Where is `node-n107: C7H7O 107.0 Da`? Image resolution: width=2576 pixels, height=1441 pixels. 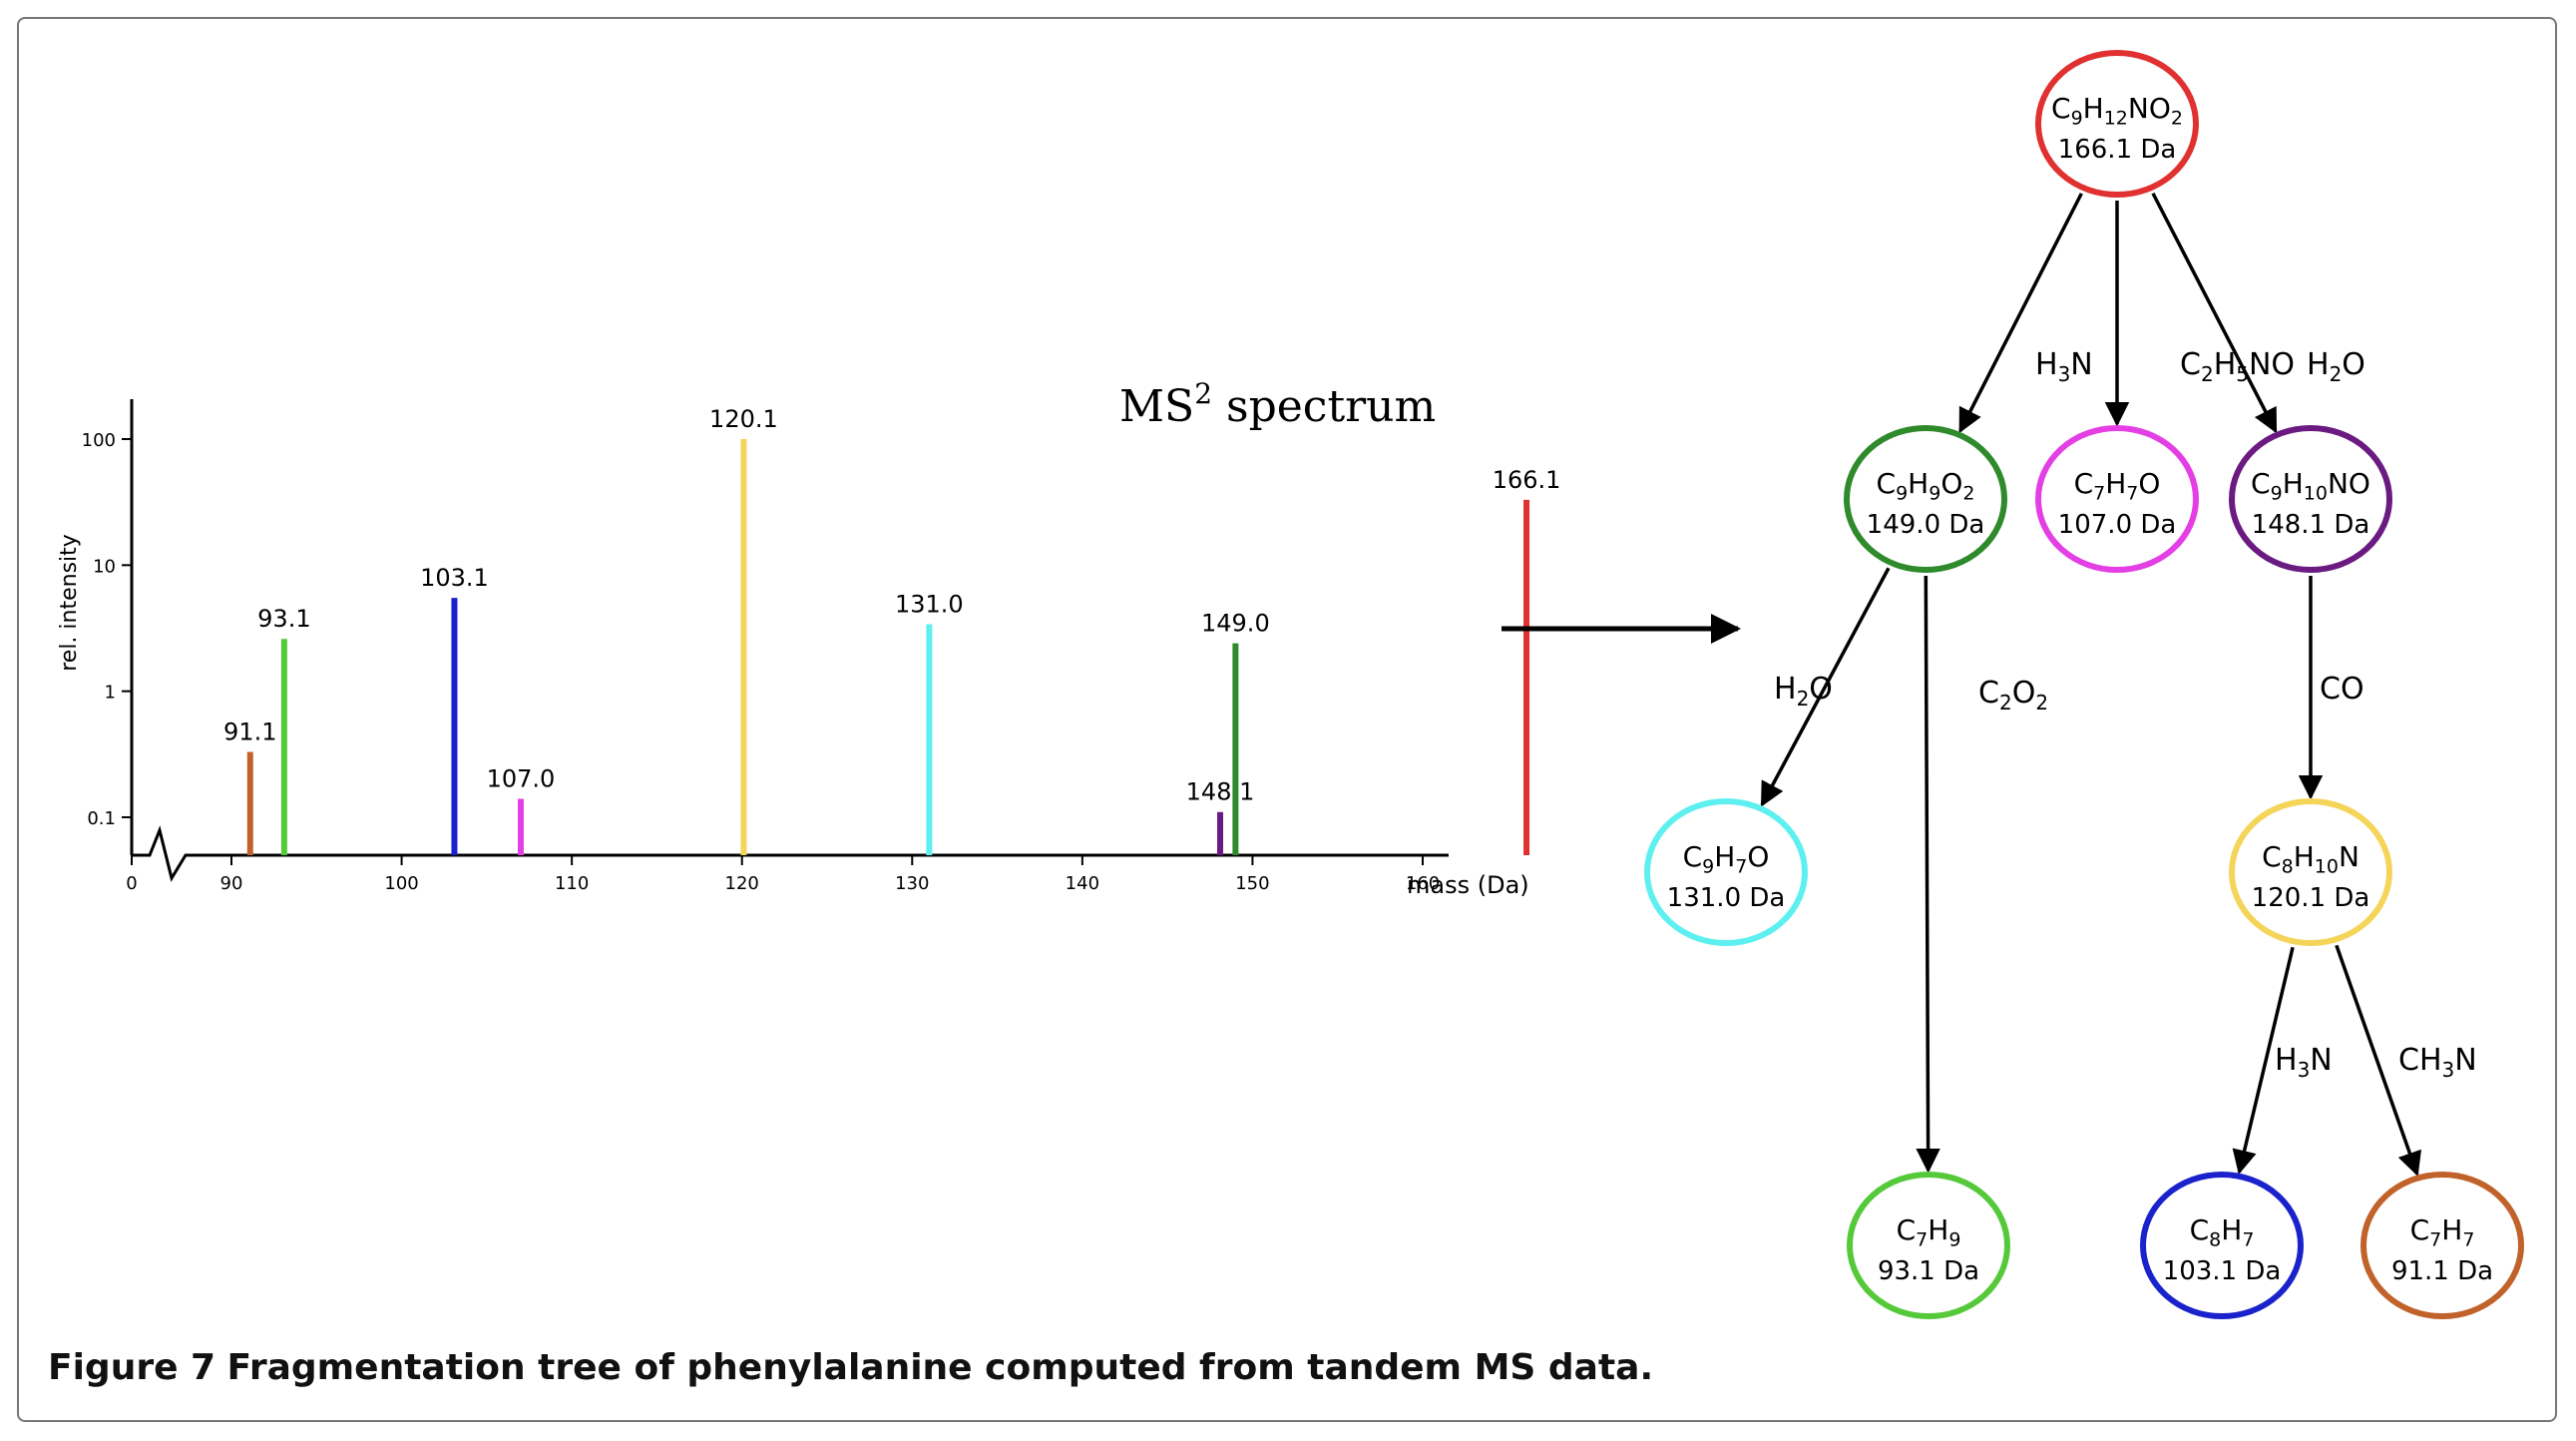
node-n107: C7H7O 107.0 Da is located at coordinates (2117, 499).